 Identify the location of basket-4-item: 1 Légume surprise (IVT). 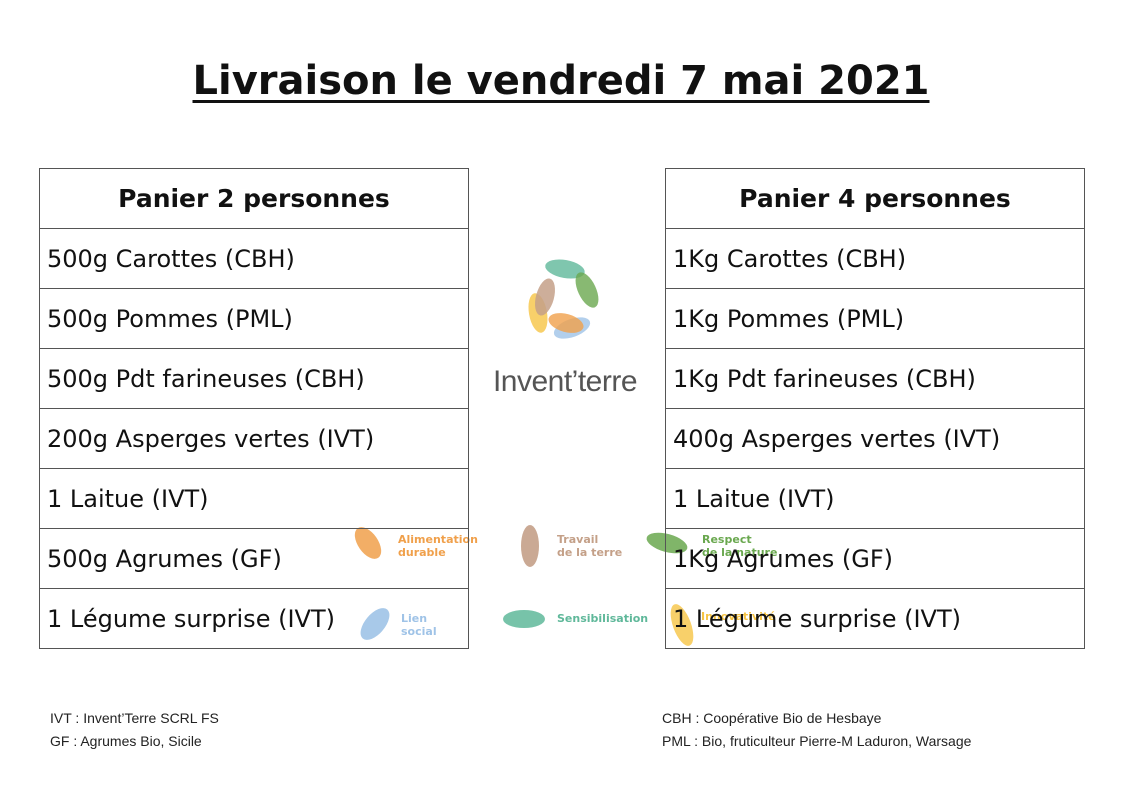
(875, 618).